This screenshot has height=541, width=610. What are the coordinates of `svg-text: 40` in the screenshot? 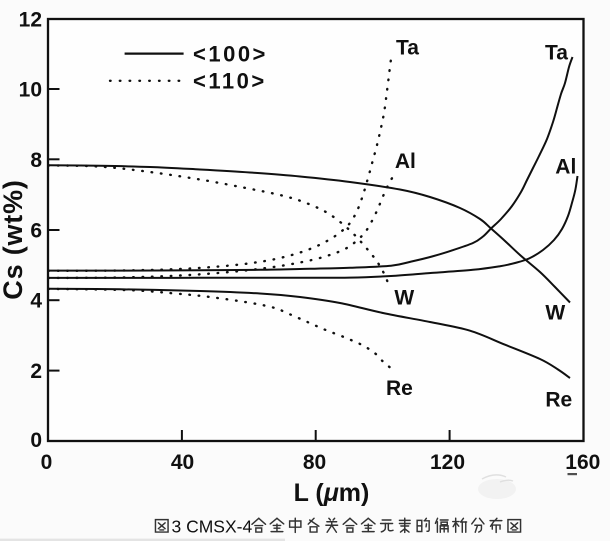 It's located at (182, 462).